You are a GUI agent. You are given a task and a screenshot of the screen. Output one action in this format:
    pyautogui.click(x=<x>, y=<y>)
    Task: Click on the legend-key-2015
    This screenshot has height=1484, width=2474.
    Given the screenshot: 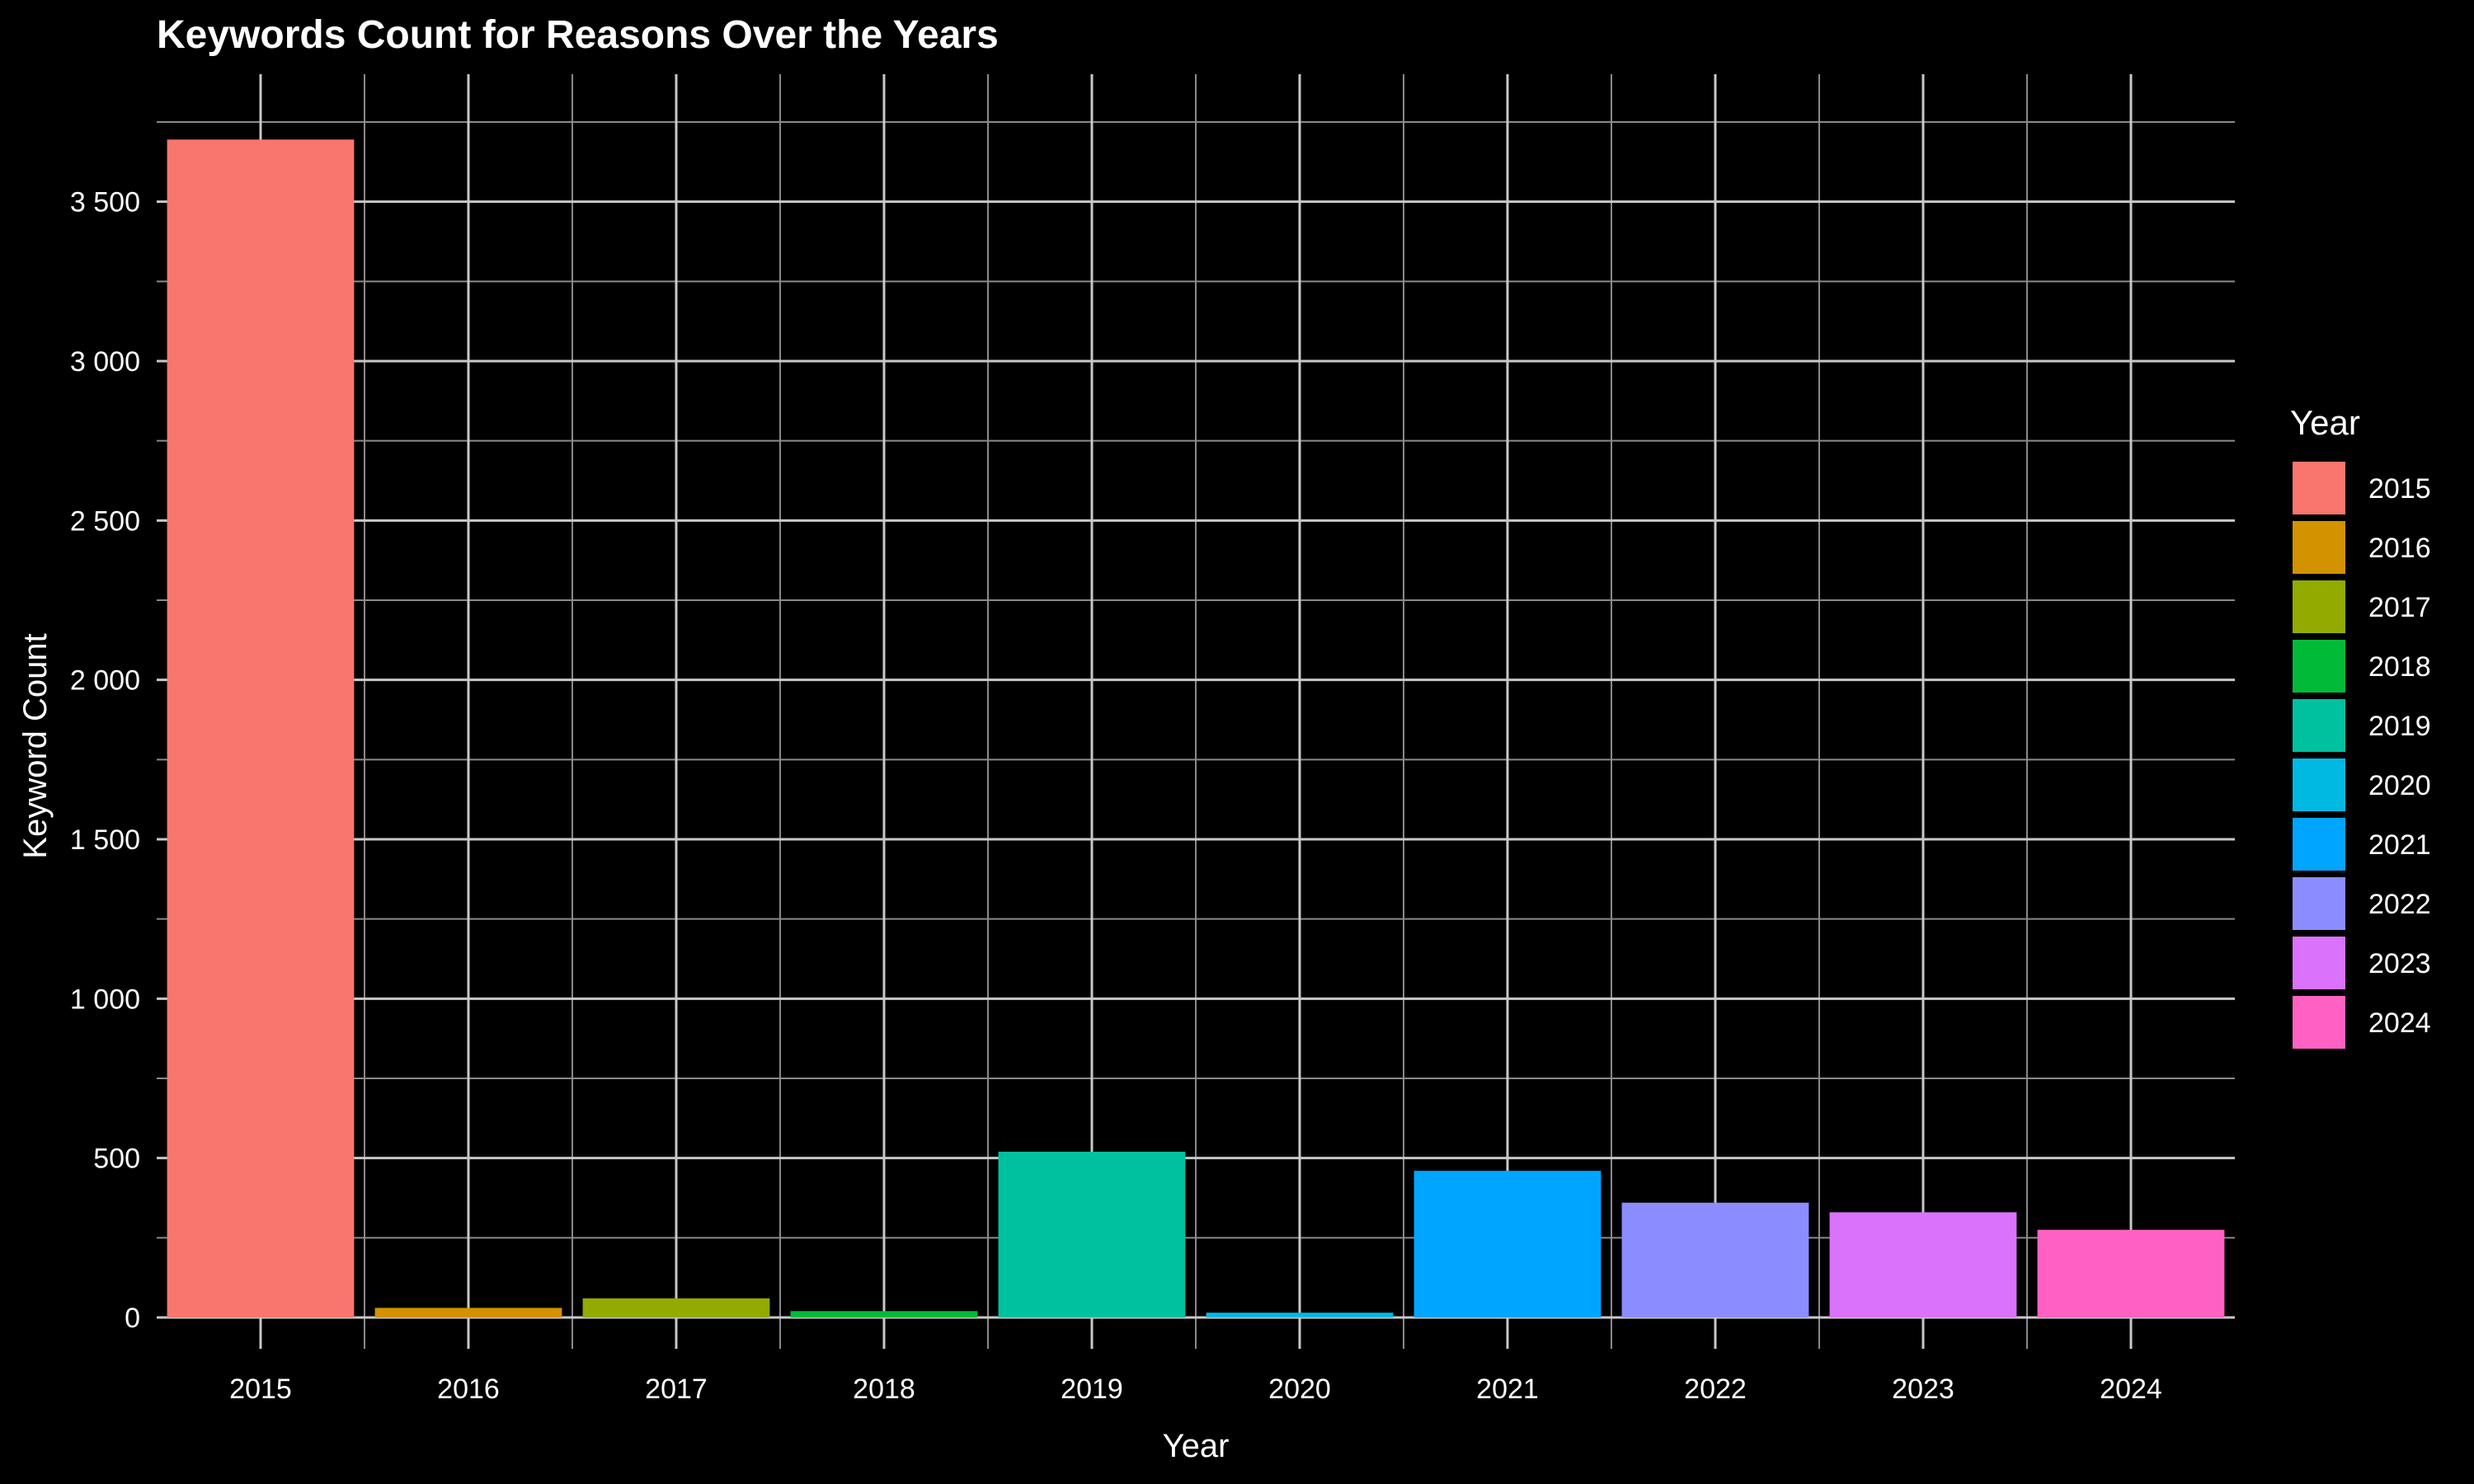 What is the action you would take?
    pyautogui.click(x=2319, y=488)
    